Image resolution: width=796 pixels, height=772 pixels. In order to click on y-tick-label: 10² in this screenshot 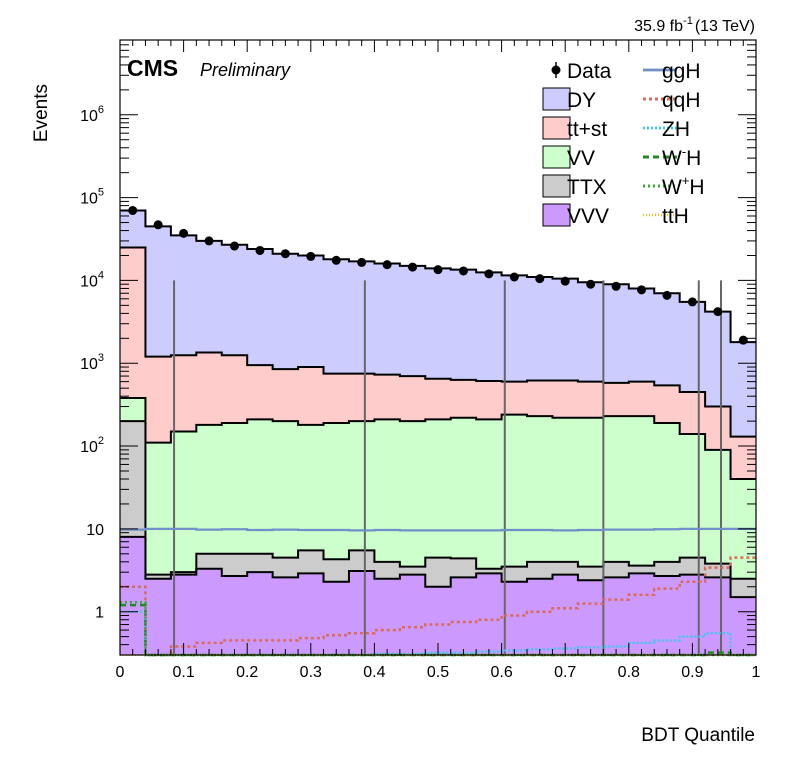, I will do `click(92, 445)`.